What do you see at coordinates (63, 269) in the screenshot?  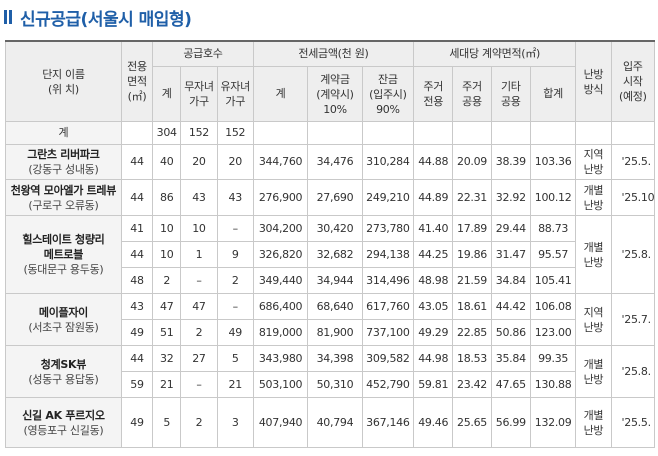 I see `complex-location: (동대문구 용두동)` at bounding box center [63, 269].